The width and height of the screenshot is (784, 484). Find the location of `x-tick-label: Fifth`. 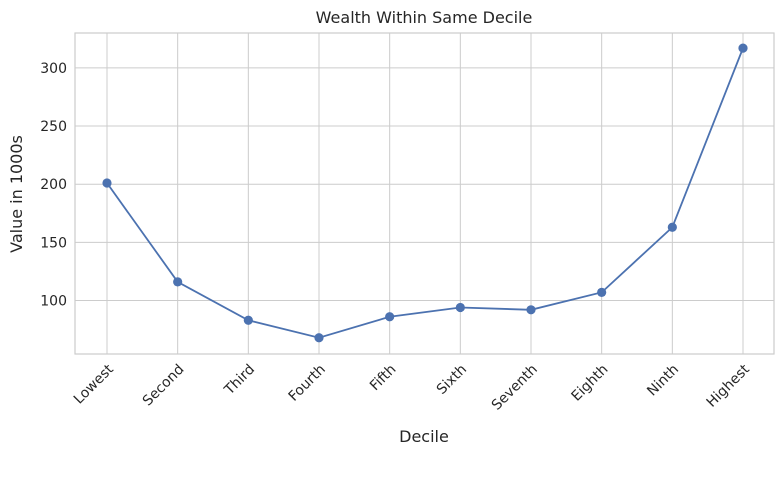

x-tick-label: Fifth is located at coordinates (383, 378).